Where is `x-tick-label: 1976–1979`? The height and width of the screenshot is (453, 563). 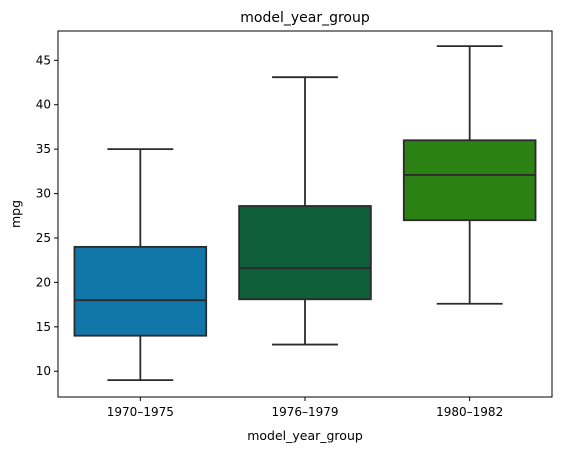
x-tick-label: 1976–1979 is located at coordinates (304, 412).